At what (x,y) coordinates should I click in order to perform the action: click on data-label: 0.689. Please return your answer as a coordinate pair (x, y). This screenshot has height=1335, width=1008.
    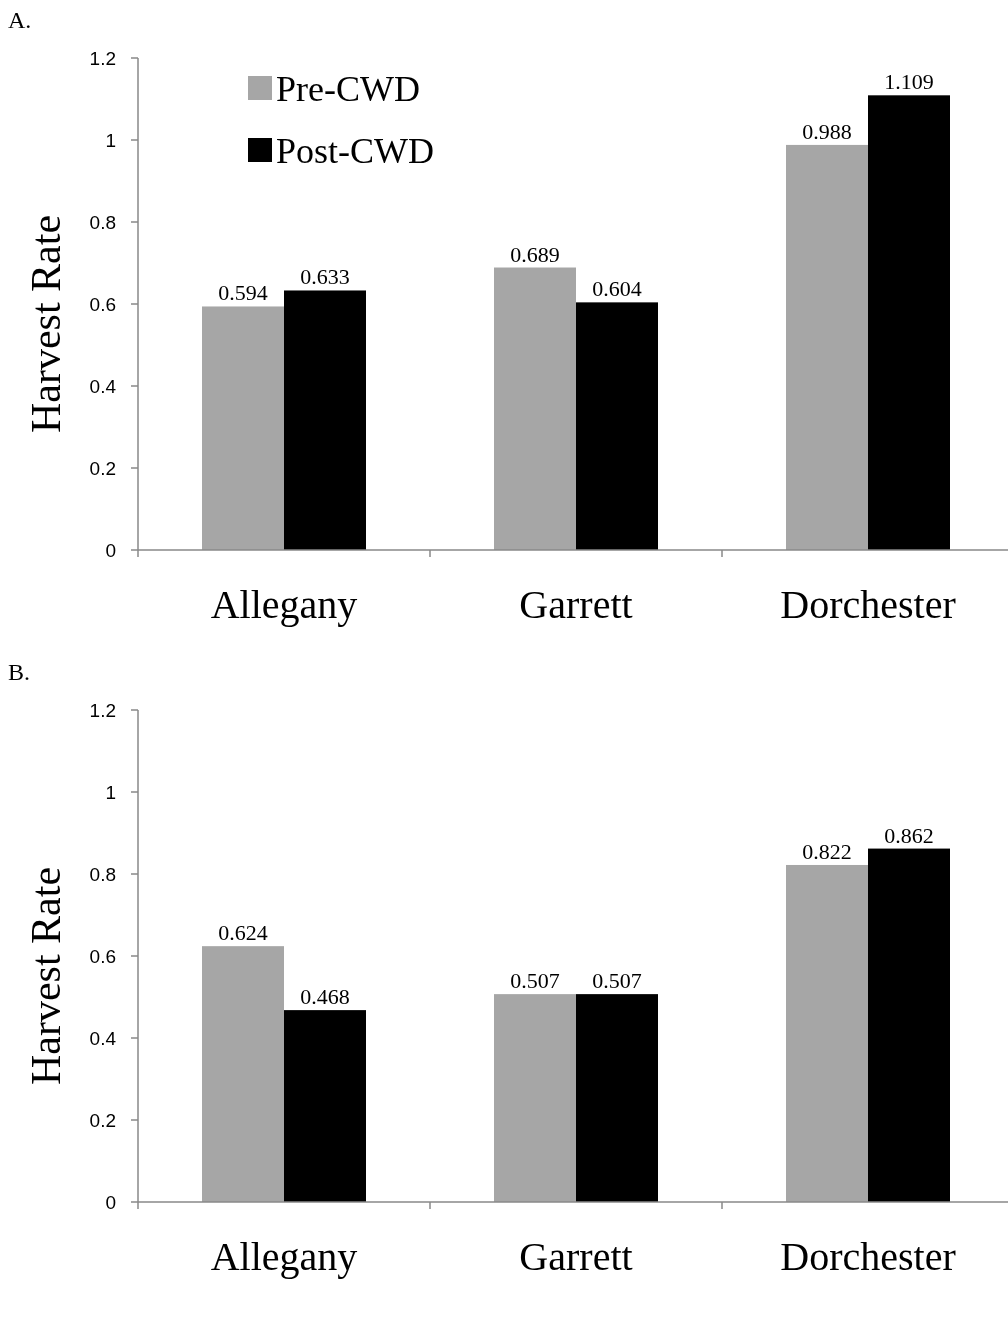
    Looking at the image, I should click on (535, 254).